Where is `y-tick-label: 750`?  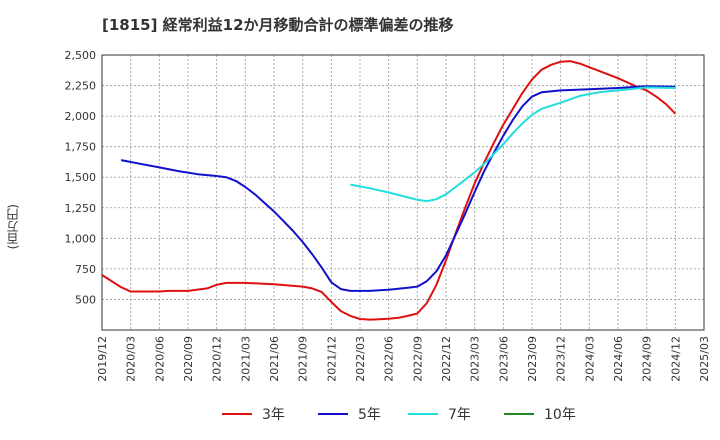 y-tick-label: 750 is located at coordinates (85, 269).